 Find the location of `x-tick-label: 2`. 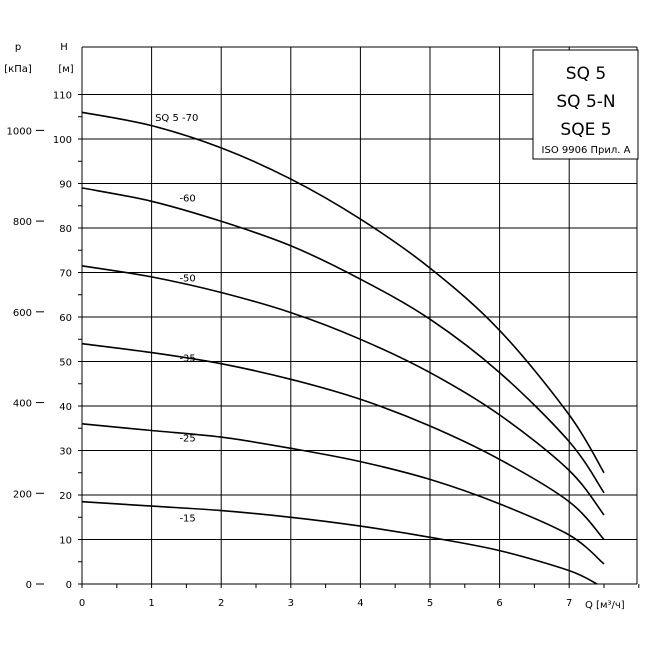

x-tick-label: 2 is located at coordinates (221, 603).